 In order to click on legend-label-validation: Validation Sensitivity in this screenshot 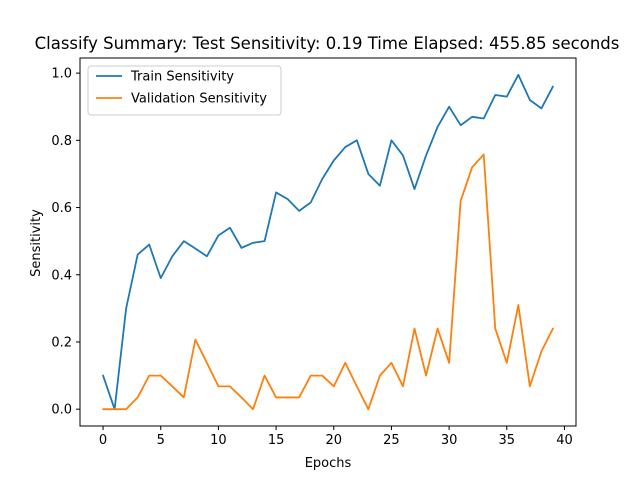, I will do `click(199, 99)`.